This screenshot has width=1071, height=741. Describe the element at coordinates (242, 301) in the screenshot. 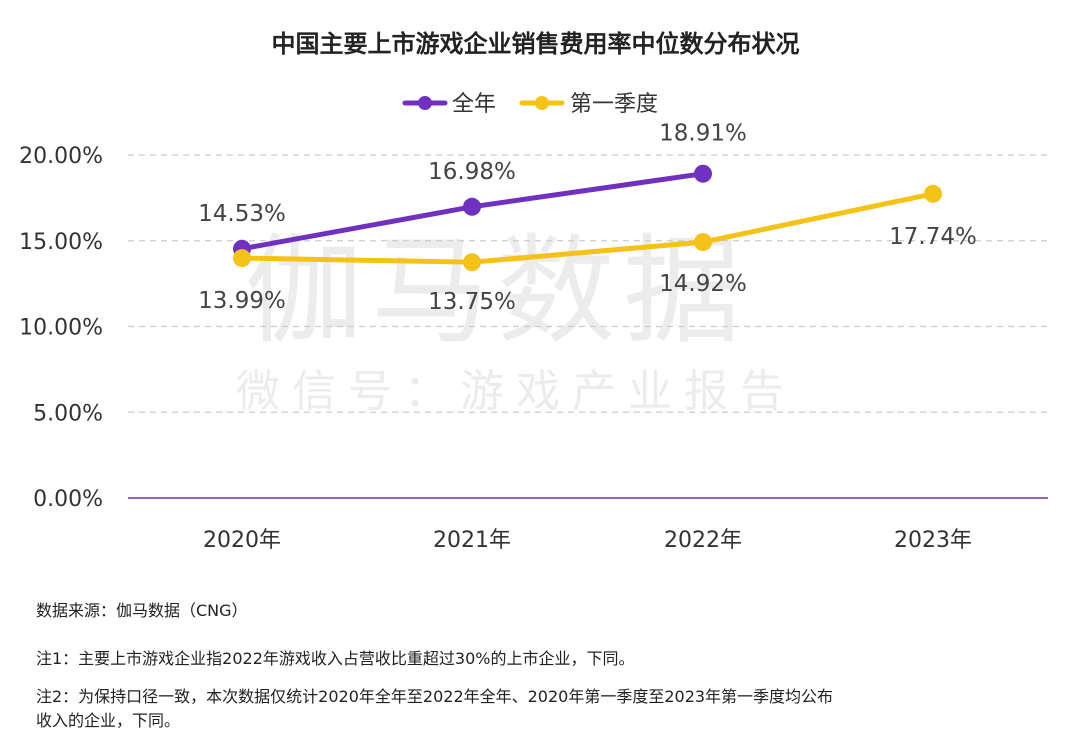

I see `data-label: 13.99%` at that location.